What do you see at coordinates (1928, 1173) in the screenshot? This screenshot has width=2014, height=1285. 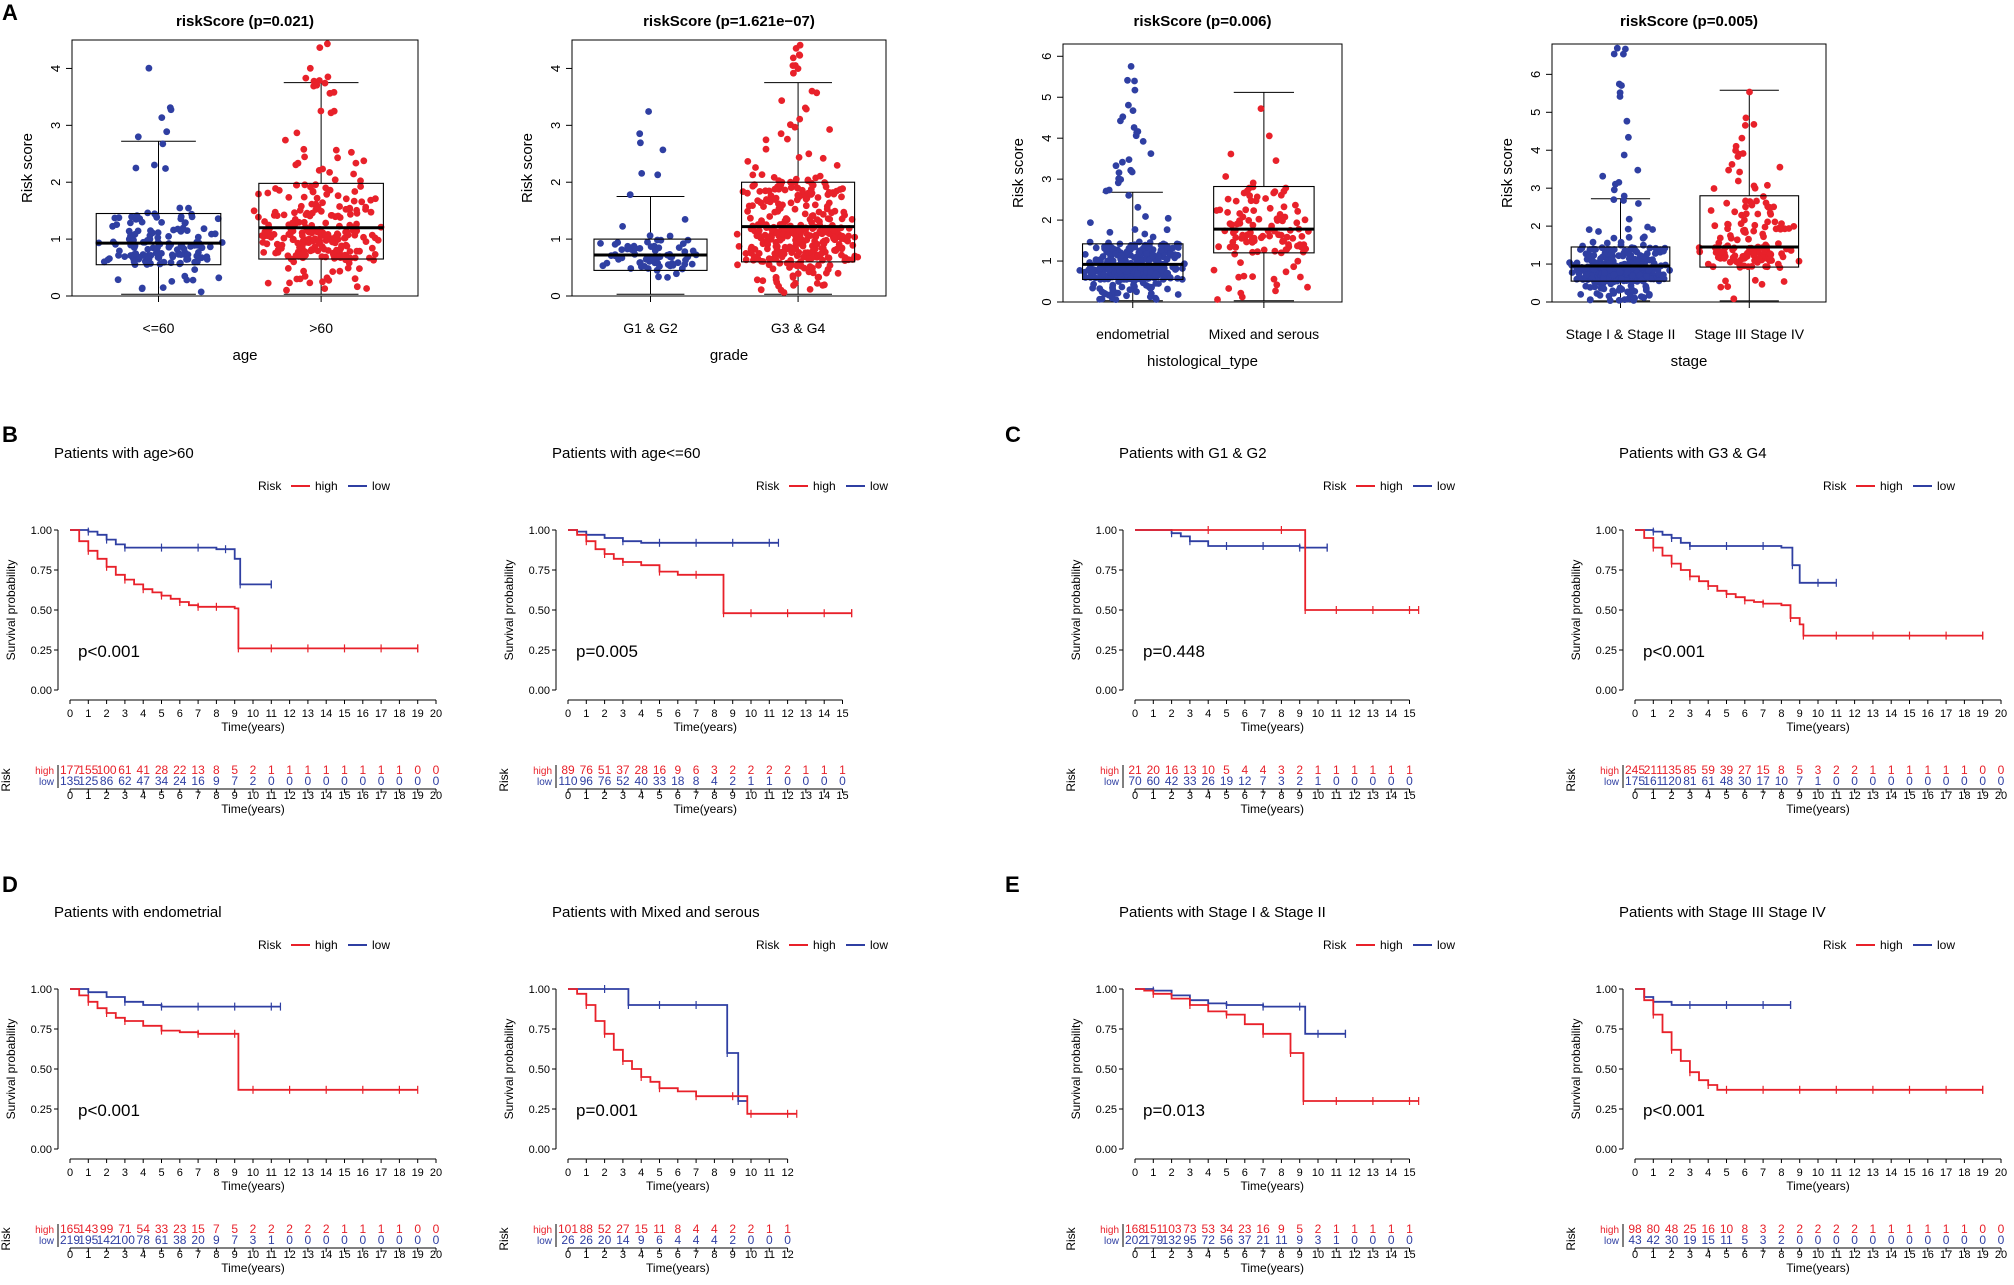 I see `x-tick-label: 16` at bounding box center [1928, 1173].